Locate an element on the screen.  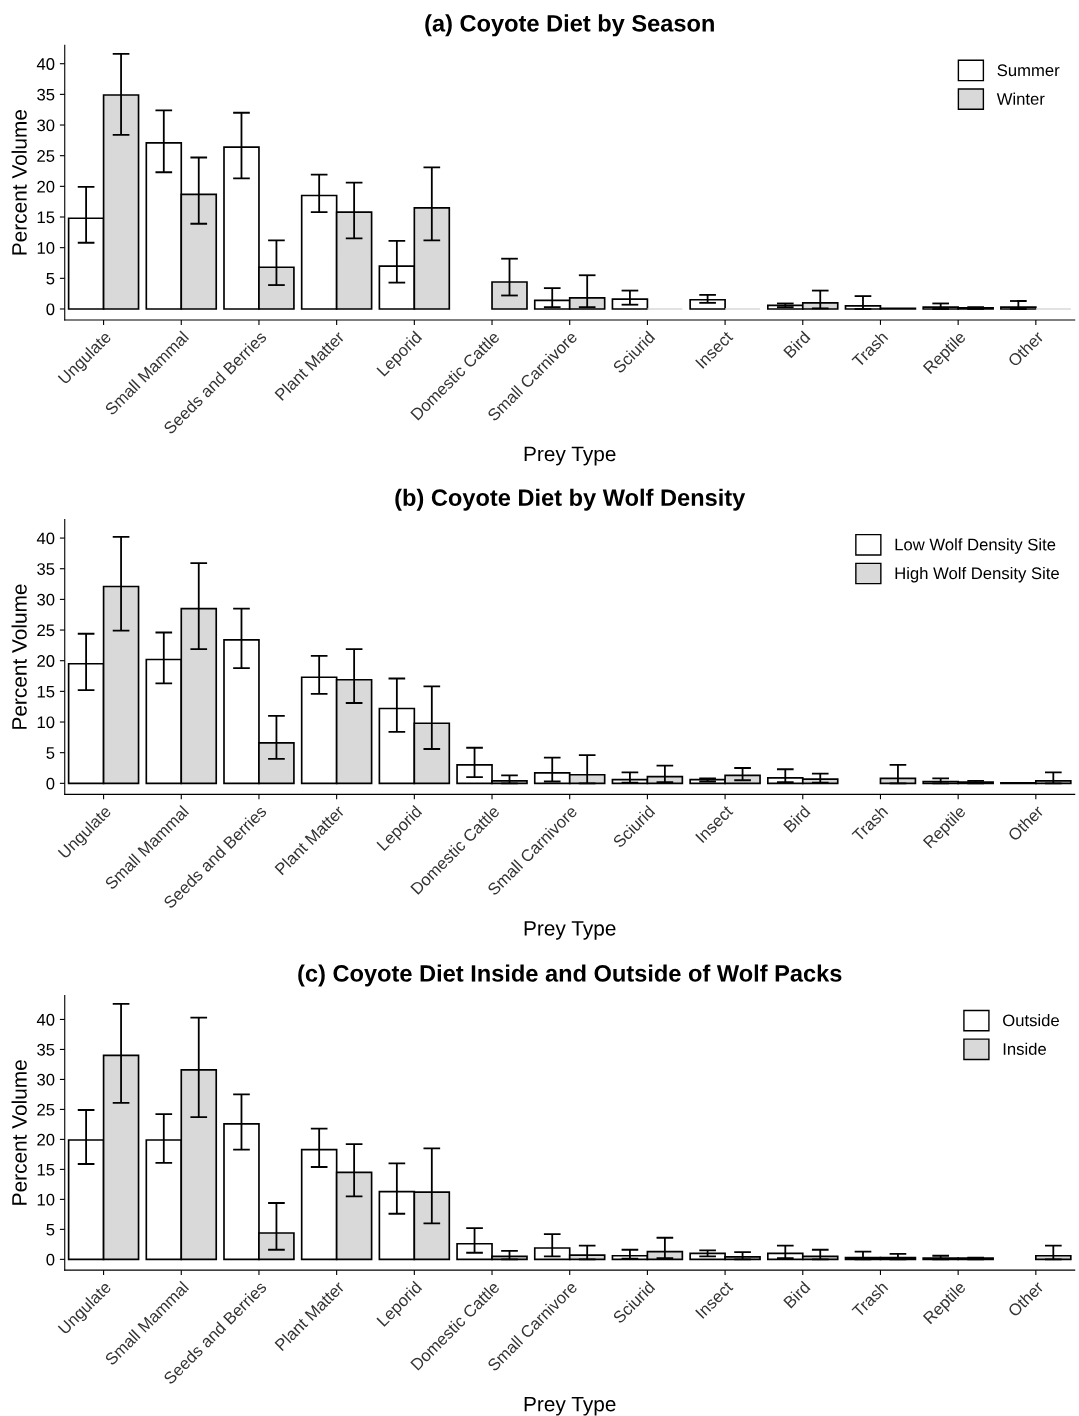
chart-title: (b) Coyote Diet by Wolf Density is located at coordinates (570, 499).